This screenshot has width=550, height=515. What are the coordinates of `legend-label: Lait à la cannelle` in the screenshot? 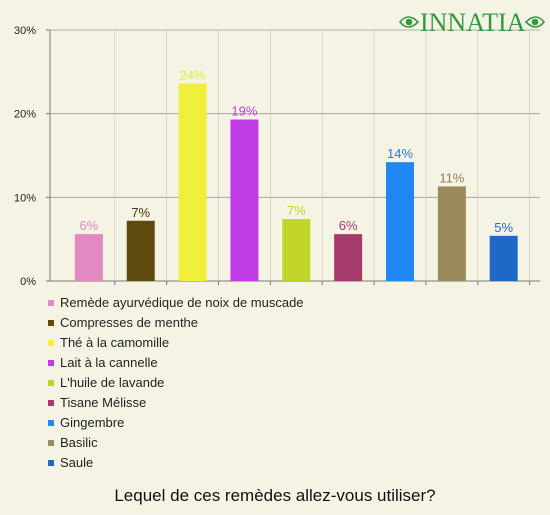 It's located at (109, 362).